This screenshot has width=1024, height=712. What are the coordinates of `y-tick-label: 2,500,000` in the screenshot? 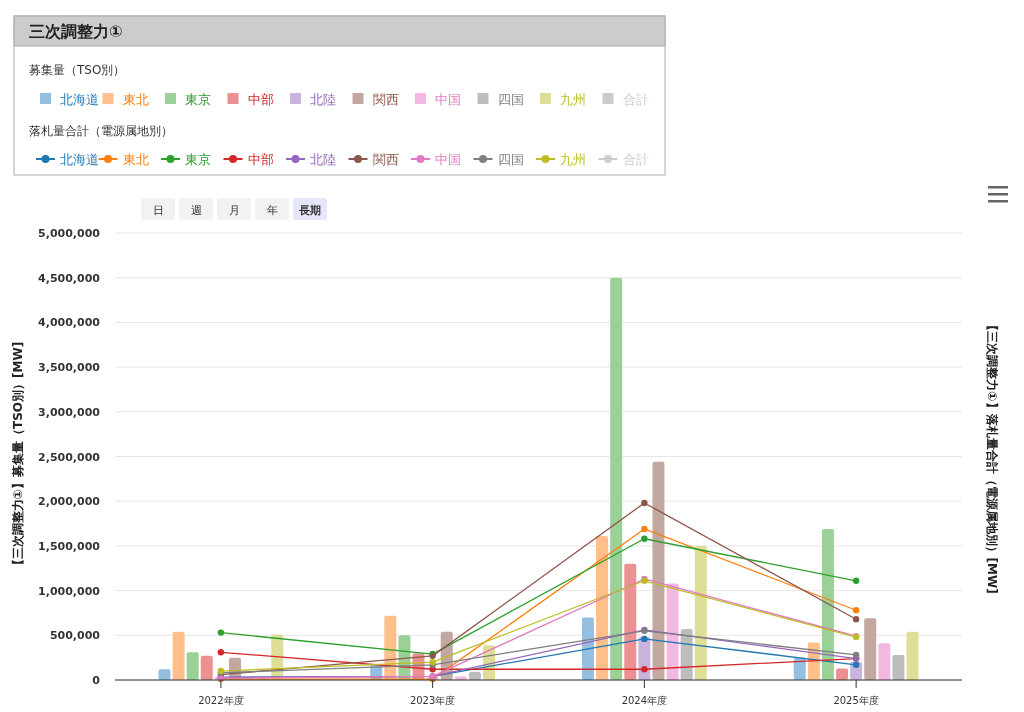 It's located at (69, 457).